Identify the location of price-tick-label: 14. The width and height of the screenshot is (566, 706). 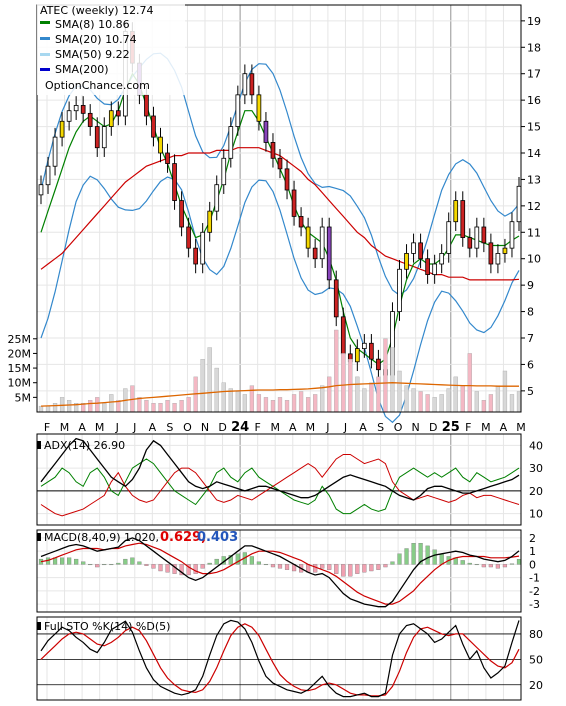
(534, 153).